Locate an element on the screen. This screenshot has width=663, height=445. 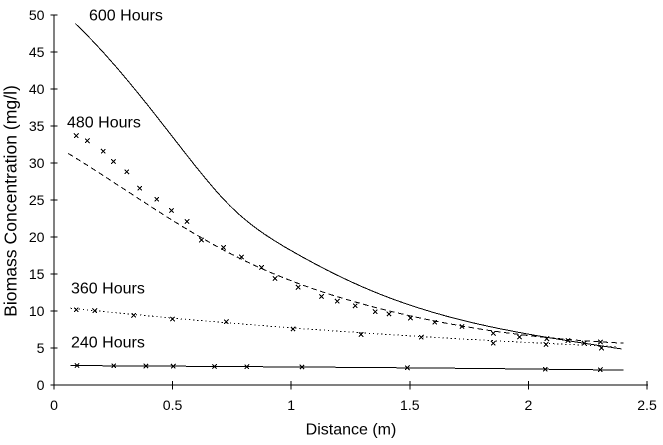
svg-text: 480 Hours is located at coordinates (104, 122).